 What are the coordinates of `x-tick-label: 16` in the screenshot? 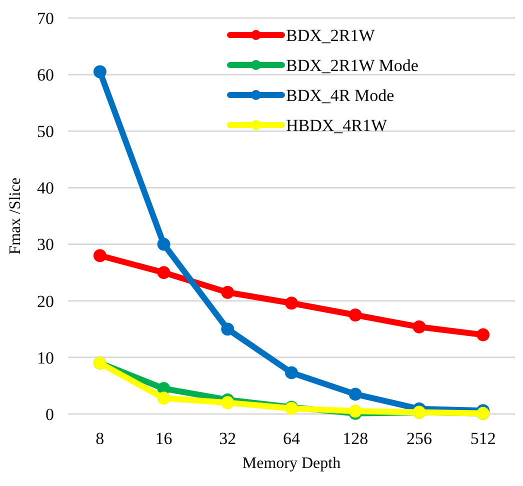 It's located at (163, 438).